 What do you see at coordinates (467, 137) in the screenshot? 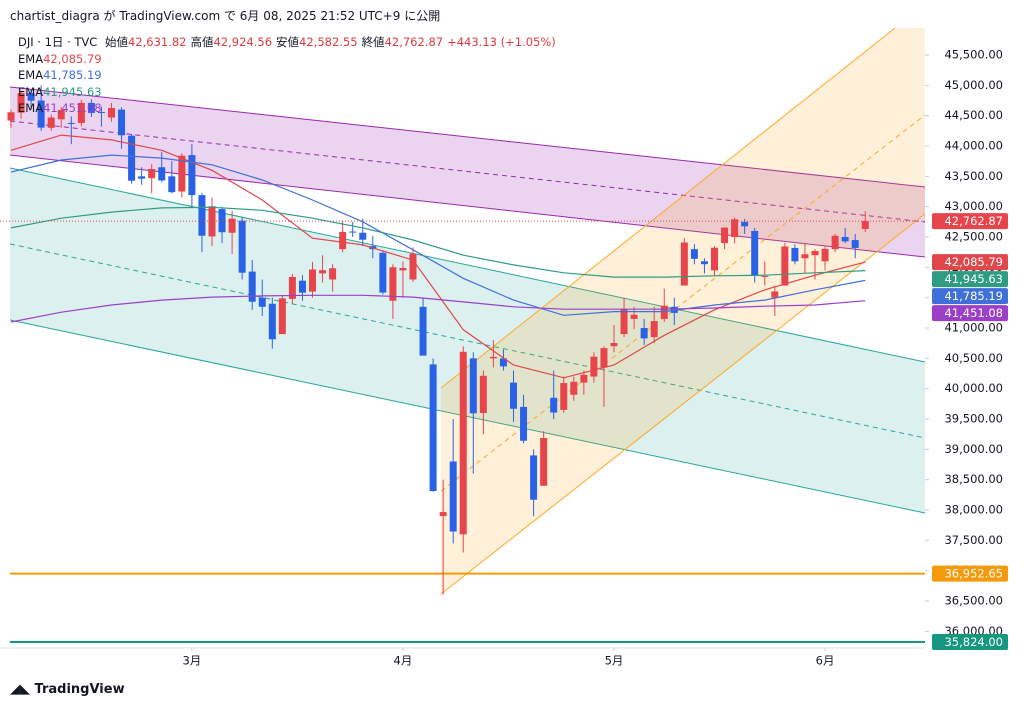
I see `channel-line` at bounding box center [467, 137].